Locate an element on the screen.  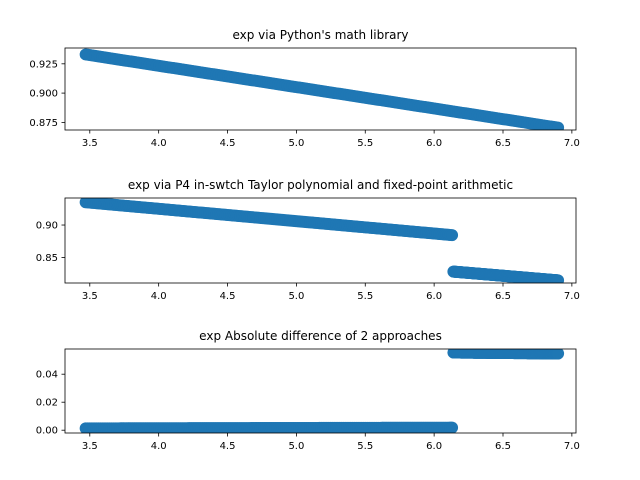
subplot-title: exp via Python's math library is located at coordinates (320, 35).